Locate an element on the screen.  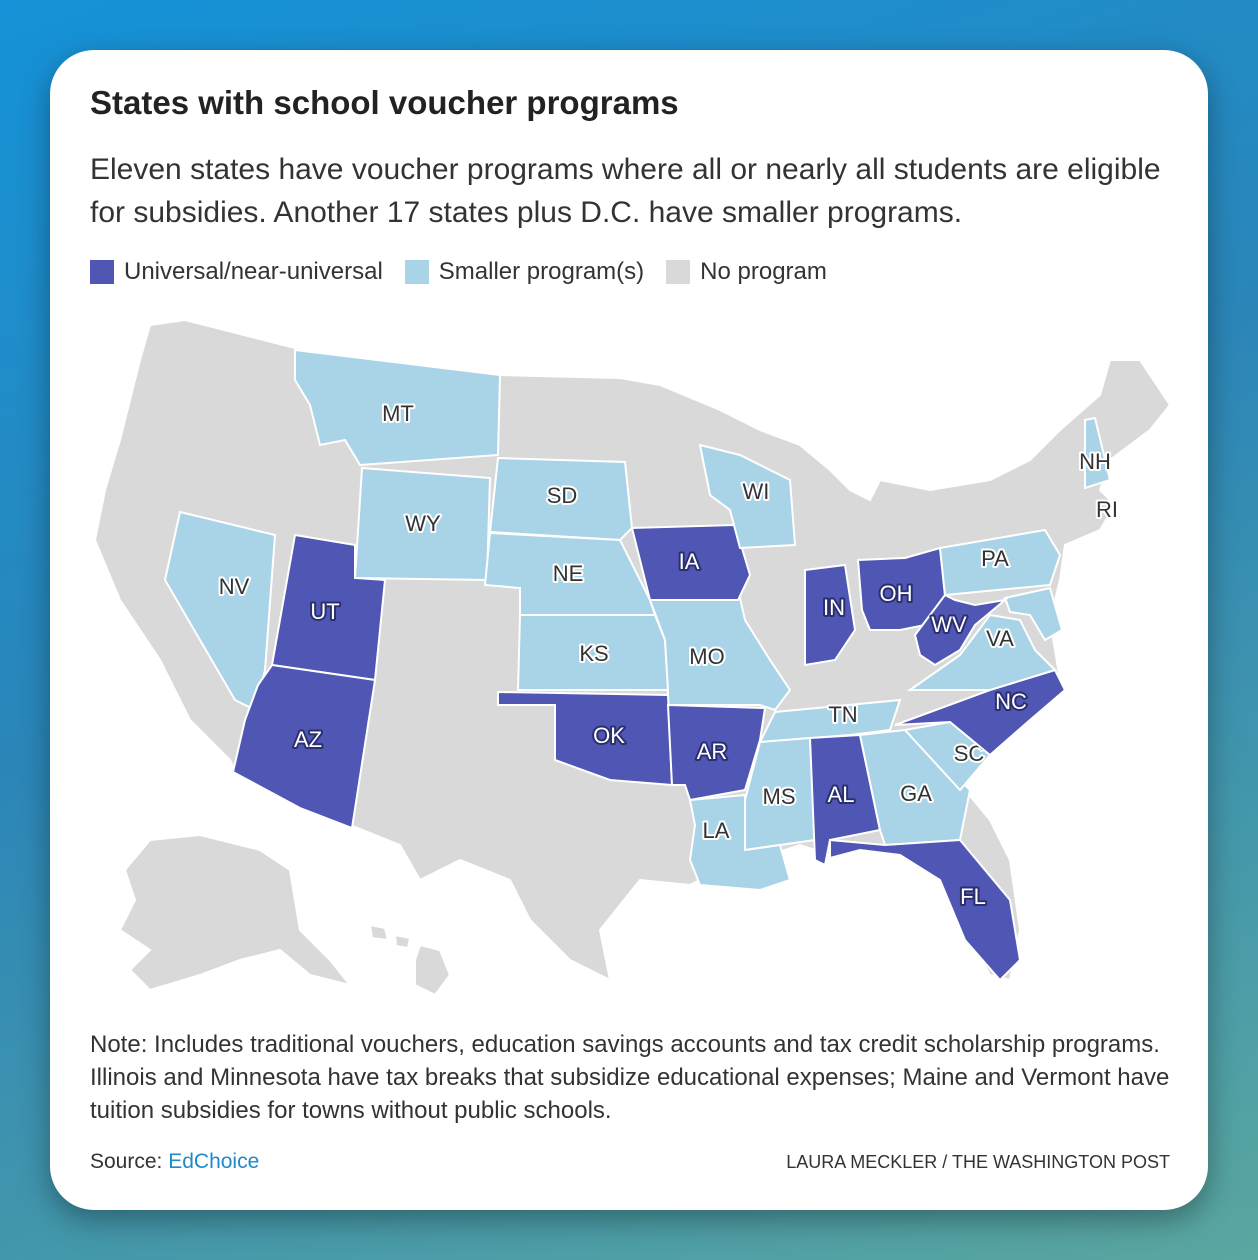
state-label: WY is located at coordinates (423, 523).